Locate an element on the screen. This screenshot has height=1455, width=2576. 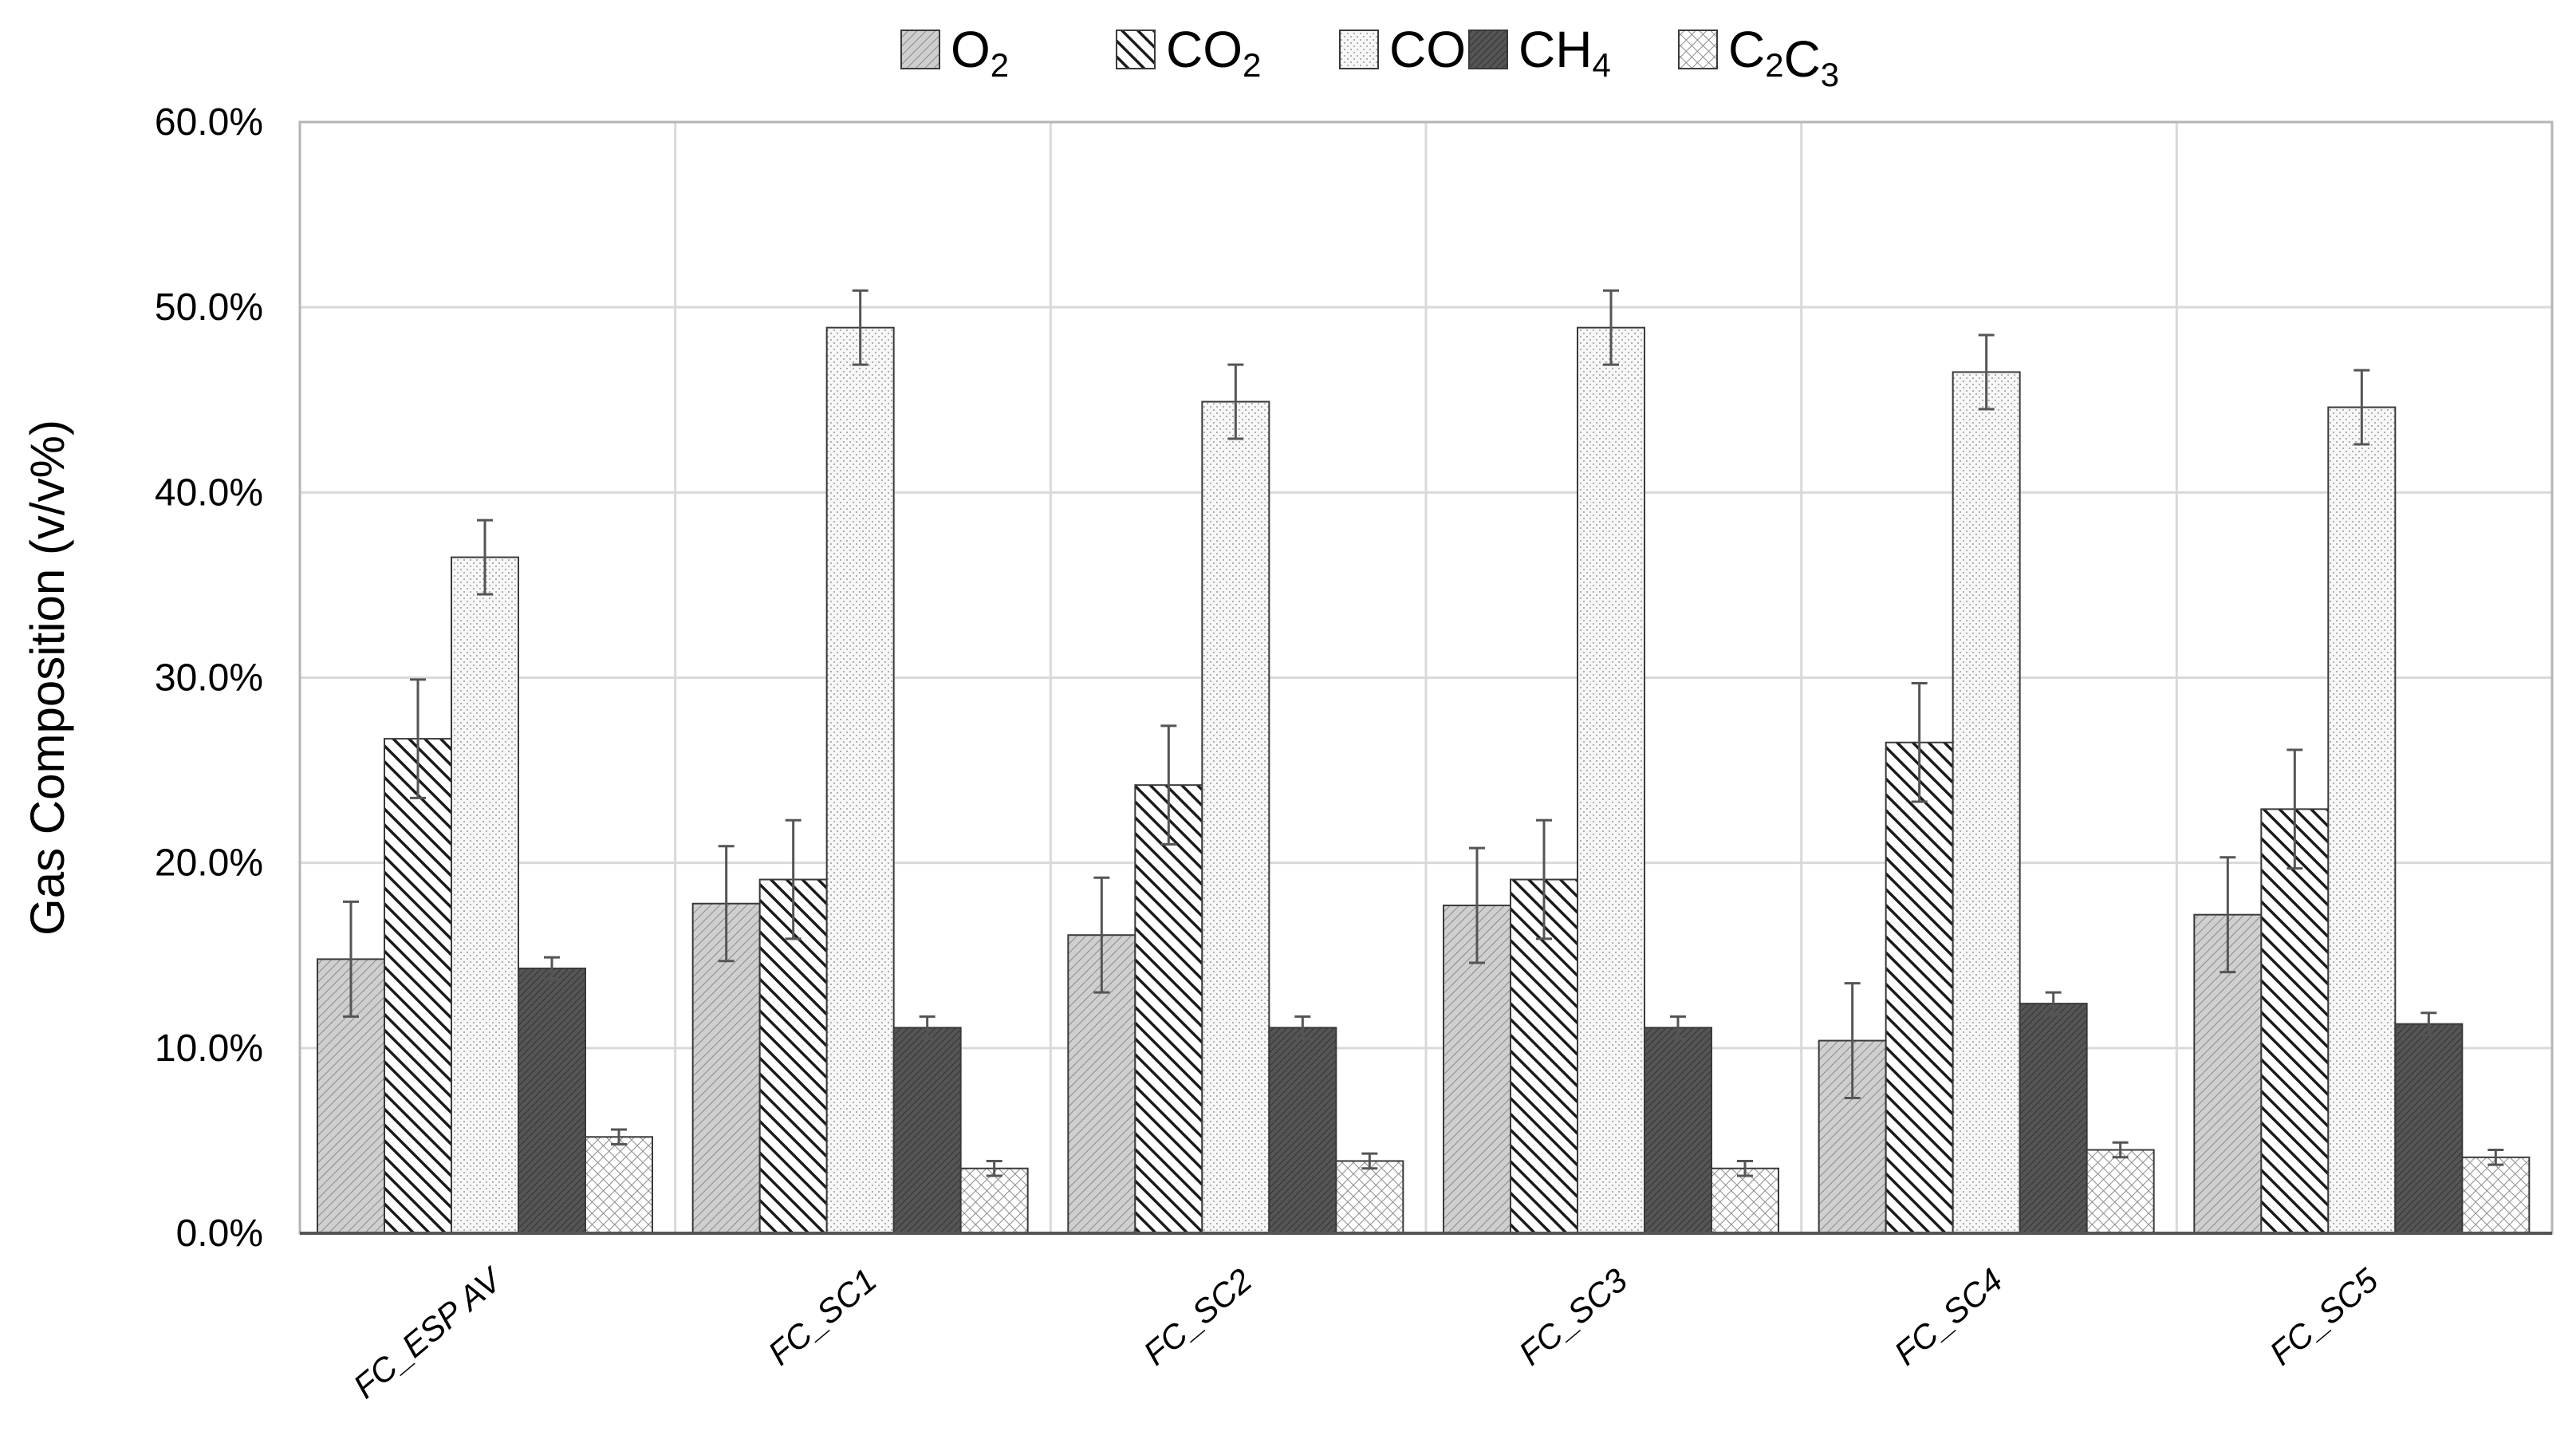
legend-label-c2c3: C2C3 is located at coordinates (1783, 57).